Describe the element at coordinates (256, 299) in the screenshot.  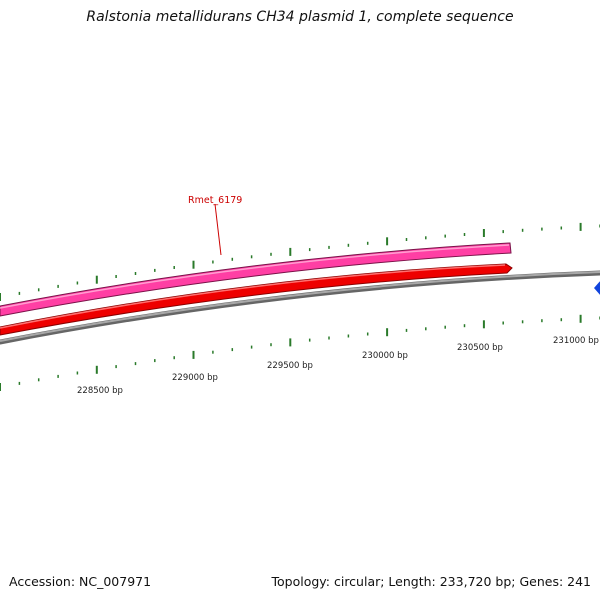
I see `gene-reverse-strand` at that location.